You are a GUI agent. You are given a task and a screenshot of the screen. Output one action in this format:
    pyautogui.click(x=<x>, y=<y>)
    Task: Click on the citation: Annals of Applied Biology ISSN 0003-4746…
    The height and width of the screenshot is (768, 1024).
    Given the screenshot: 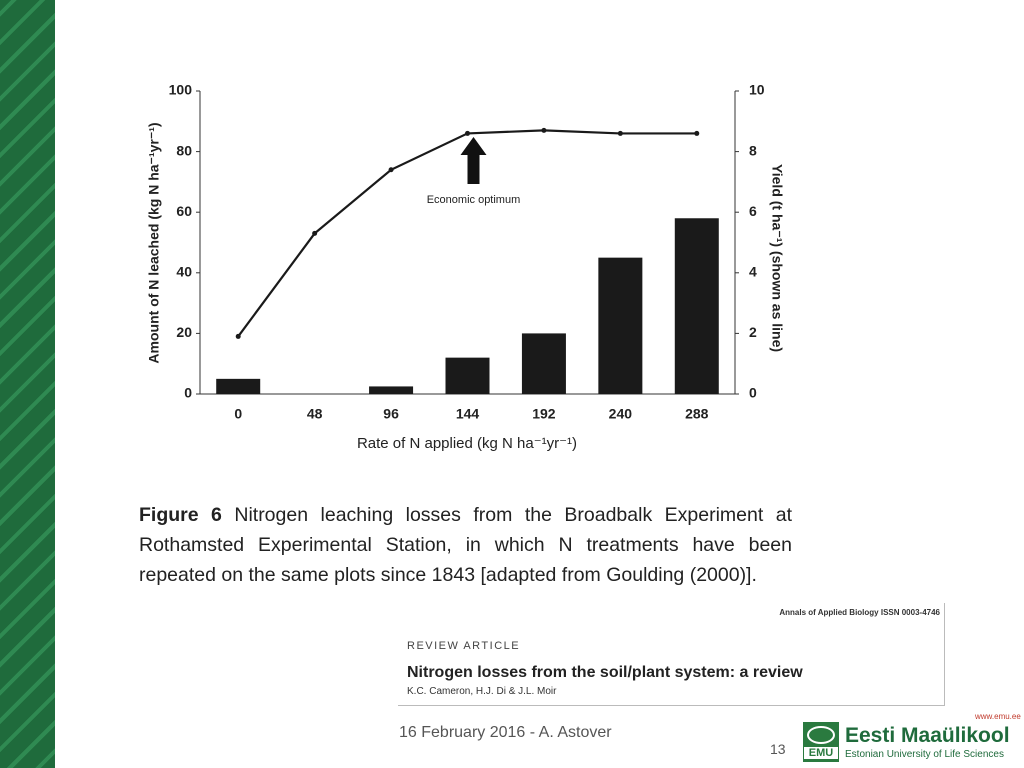 What is the action you would take?
    pyautogui.click(x=671, y=654)
    